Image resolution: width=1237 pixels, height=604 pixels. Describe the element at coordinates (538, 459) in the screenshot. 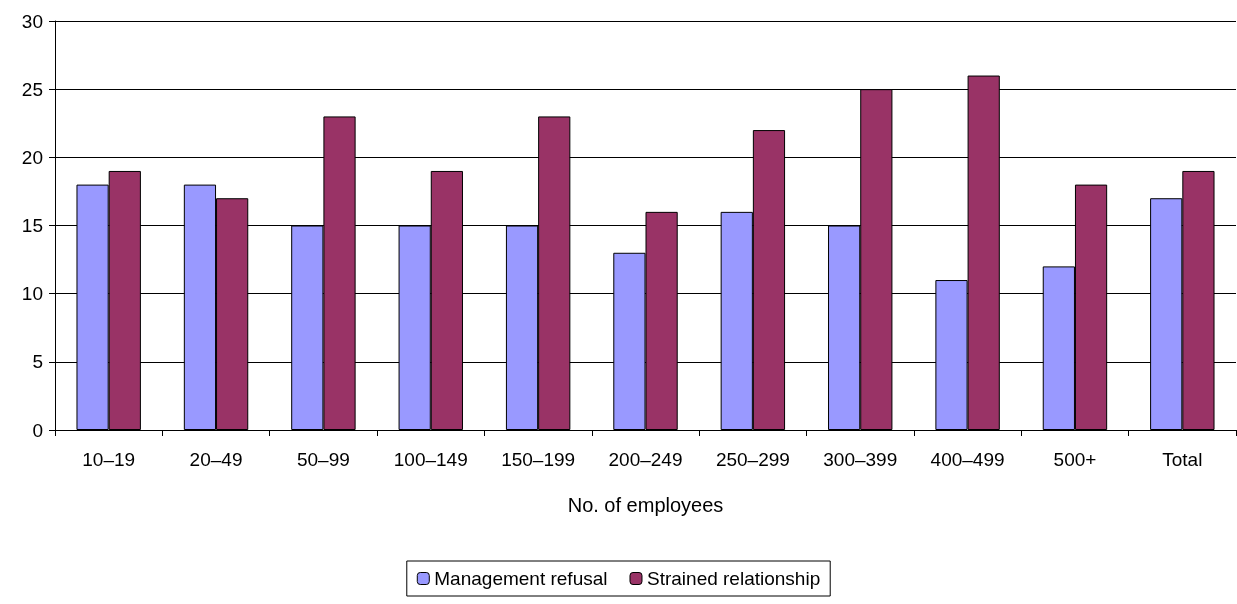

I see `x-tick-label: 150–199` at that location.